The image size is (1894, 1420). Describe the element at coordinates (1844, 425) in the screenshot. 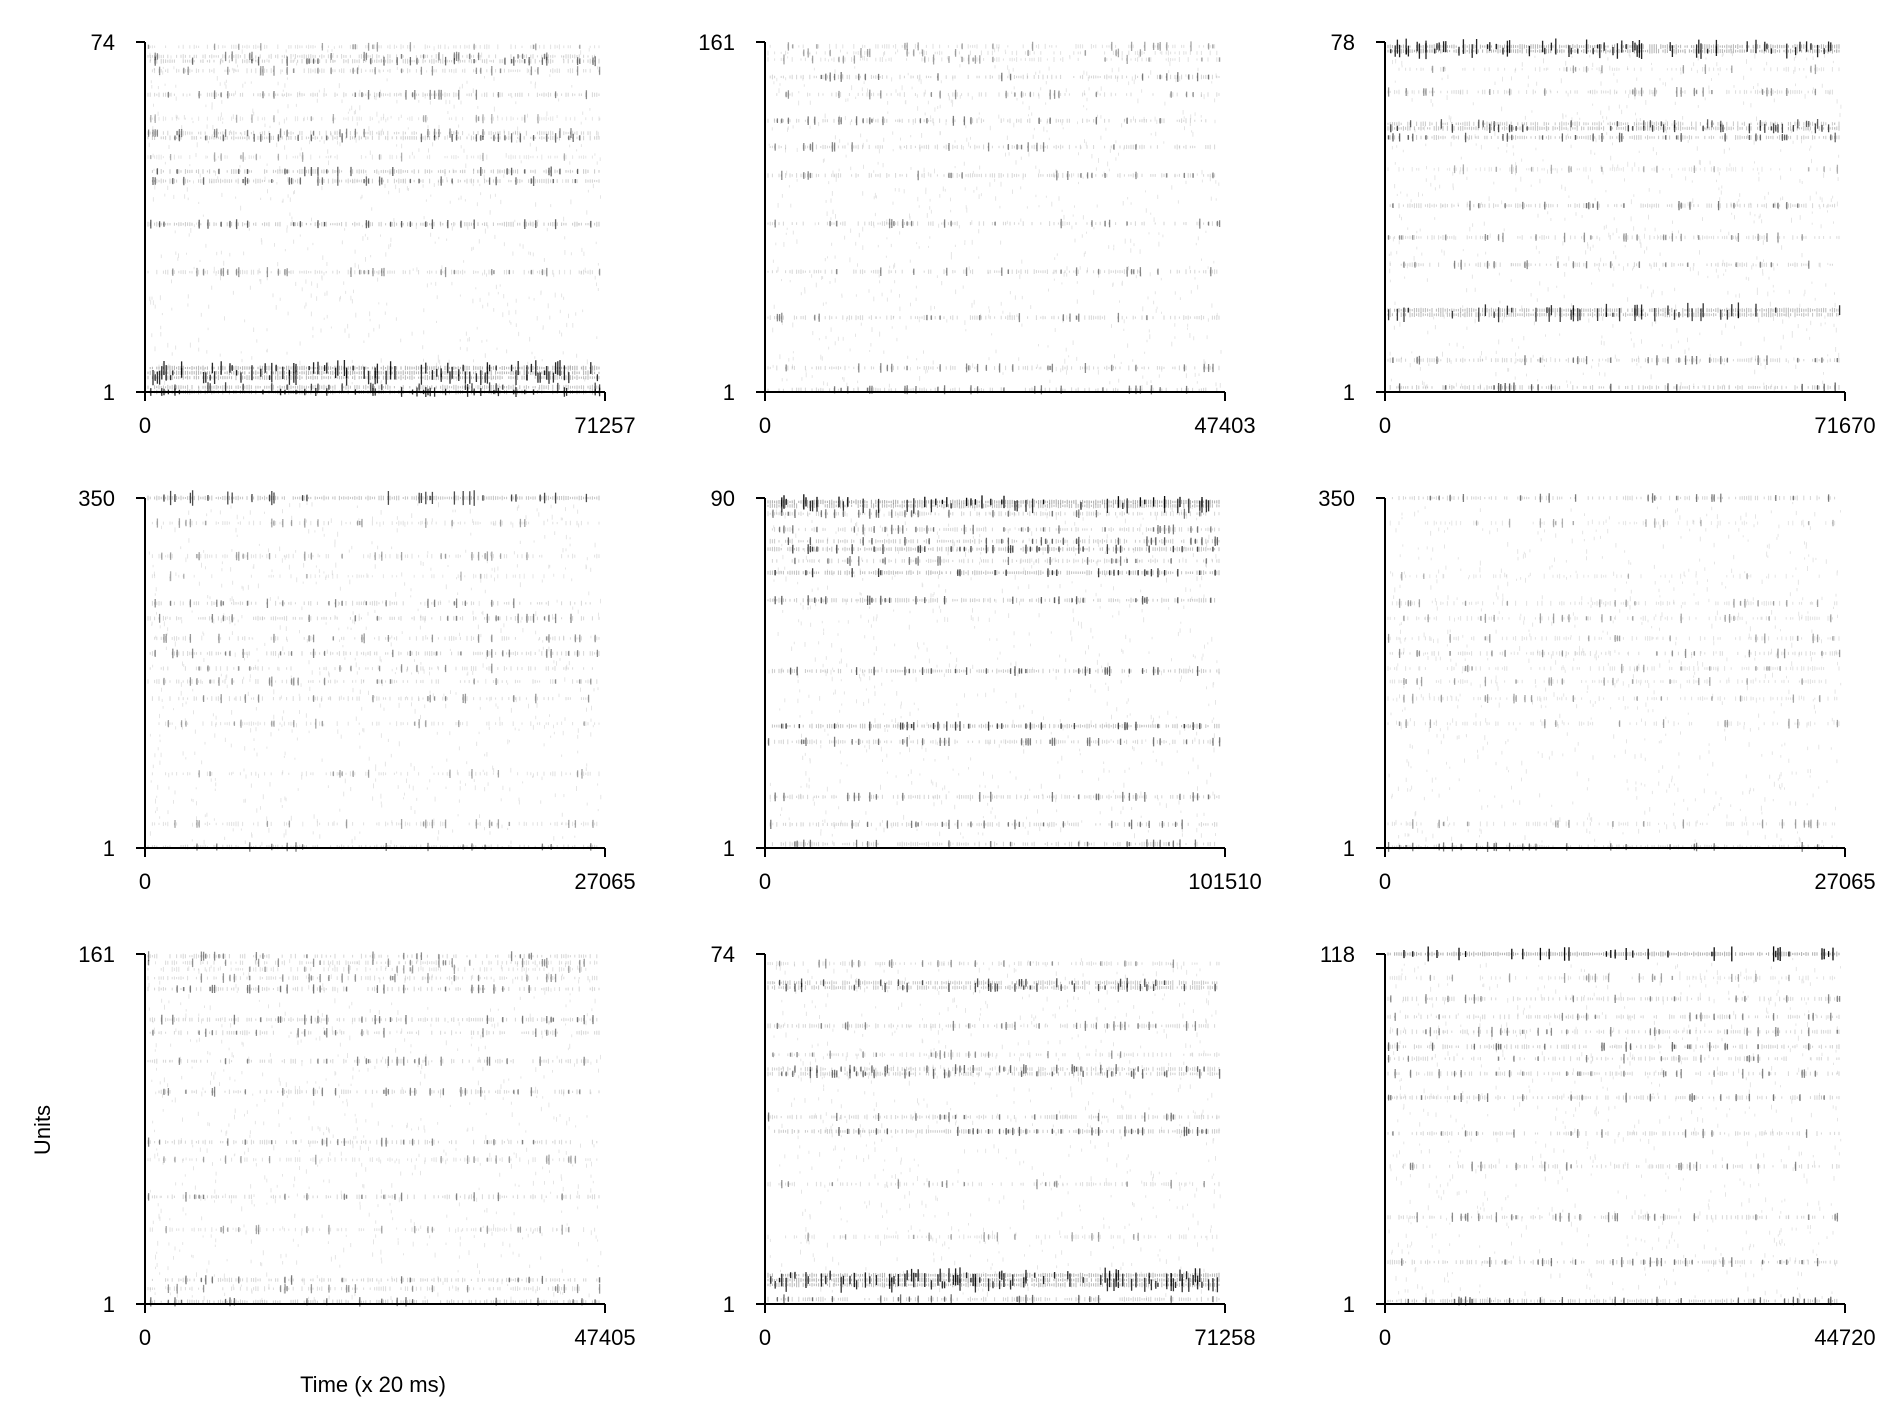

I see `x-tick-label-max: 71670` at that location.